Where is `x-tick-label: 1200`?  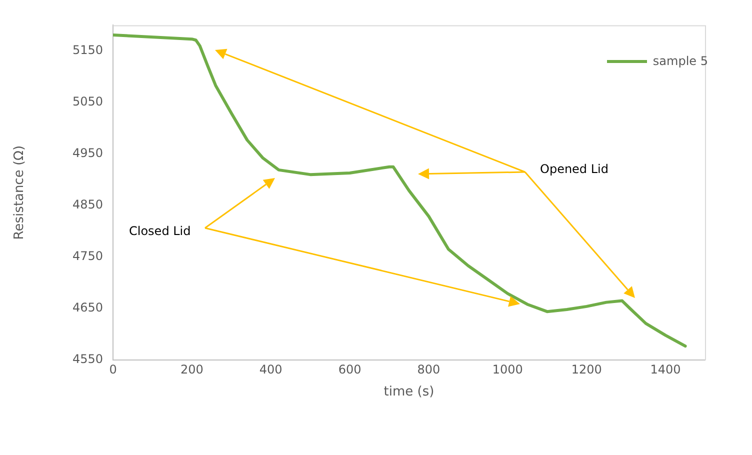 x-tick-label: 1200 is located at coordinates (586, 369).